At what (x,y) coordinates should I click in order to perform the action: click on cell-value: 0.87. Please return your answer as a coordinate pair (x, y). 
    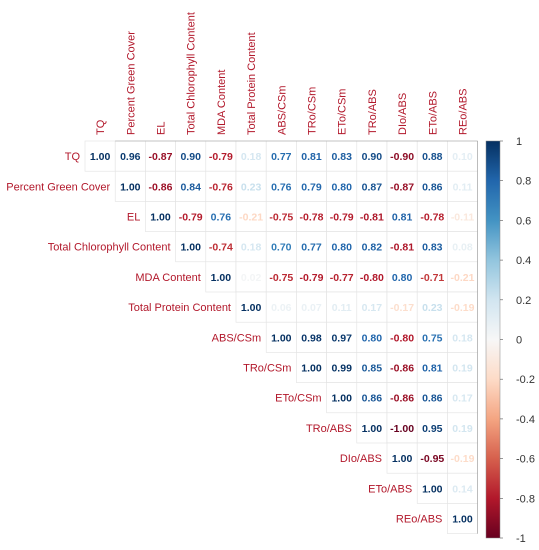
    Looking at the image, I should click on (372, 187).